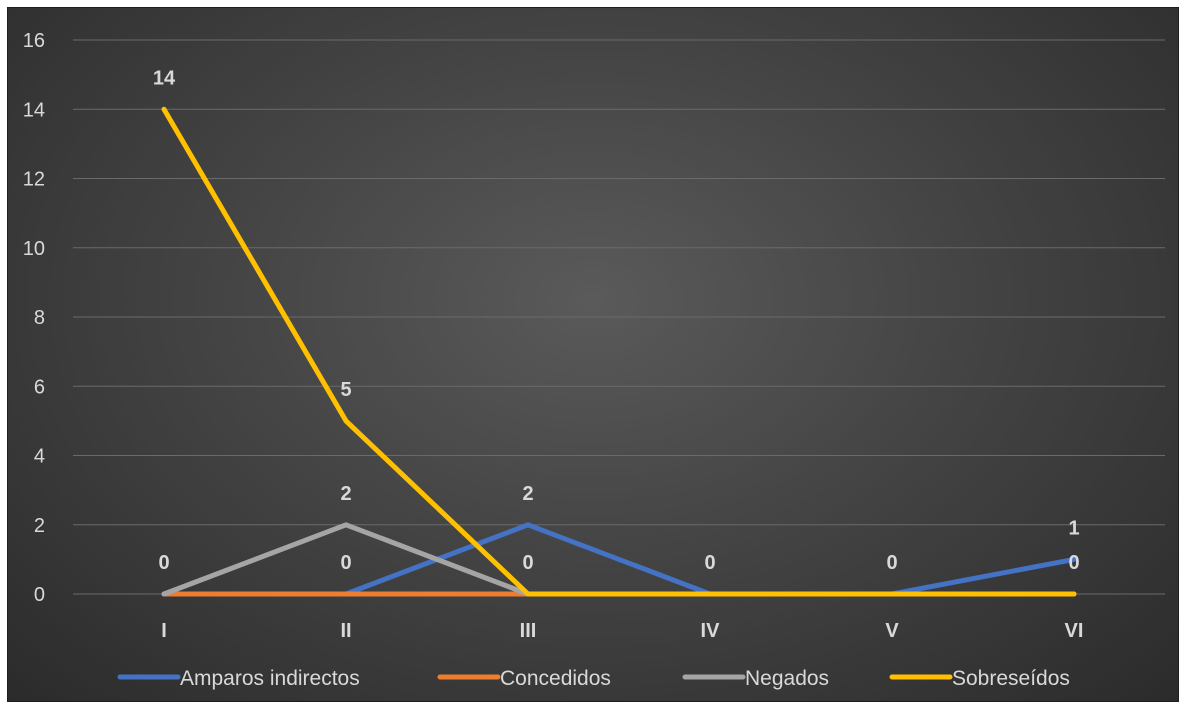 This screenshot has height=709, width=1187. Describe the element at coordinates (345, 631) in the screenshot. I see `x-tick-label-II: II` at that location.